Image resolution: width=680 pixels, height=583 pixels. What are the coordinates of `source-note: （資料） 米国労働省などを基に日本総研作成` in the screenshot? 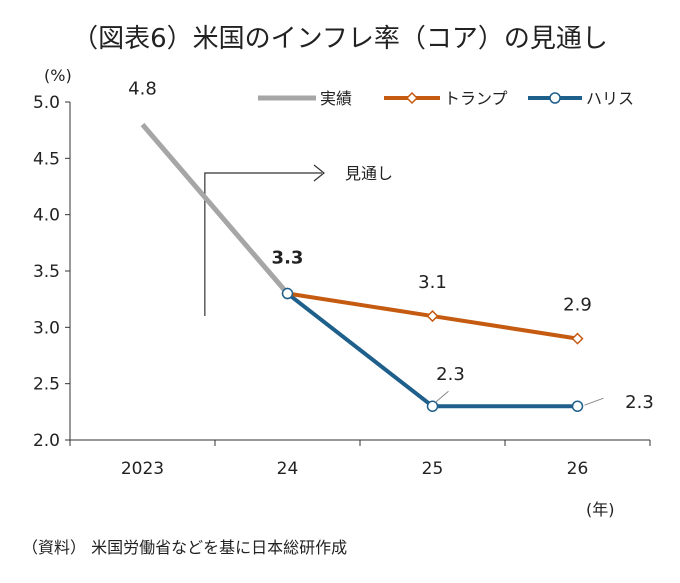 It's located at (185, 547).